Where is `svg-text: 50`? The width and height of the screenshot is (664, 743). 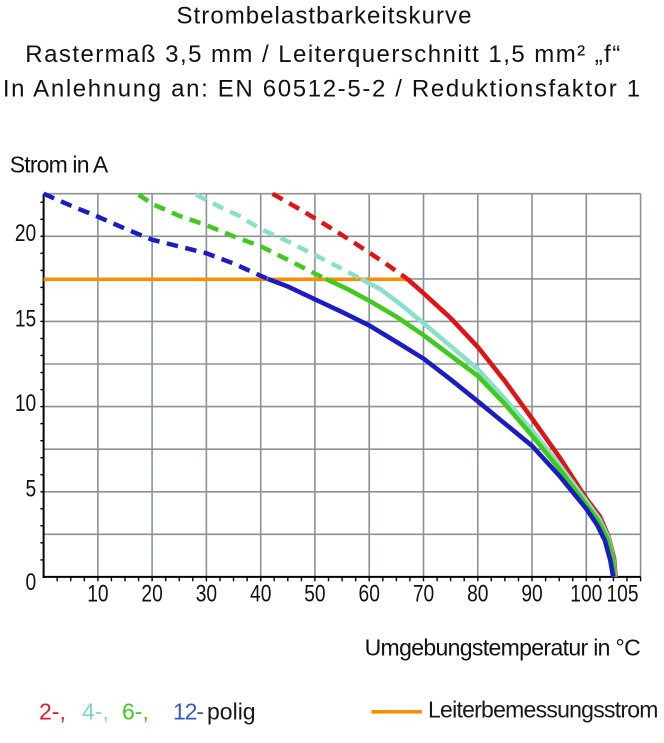 svg-text: 50 is located at coordinates (314, 593).